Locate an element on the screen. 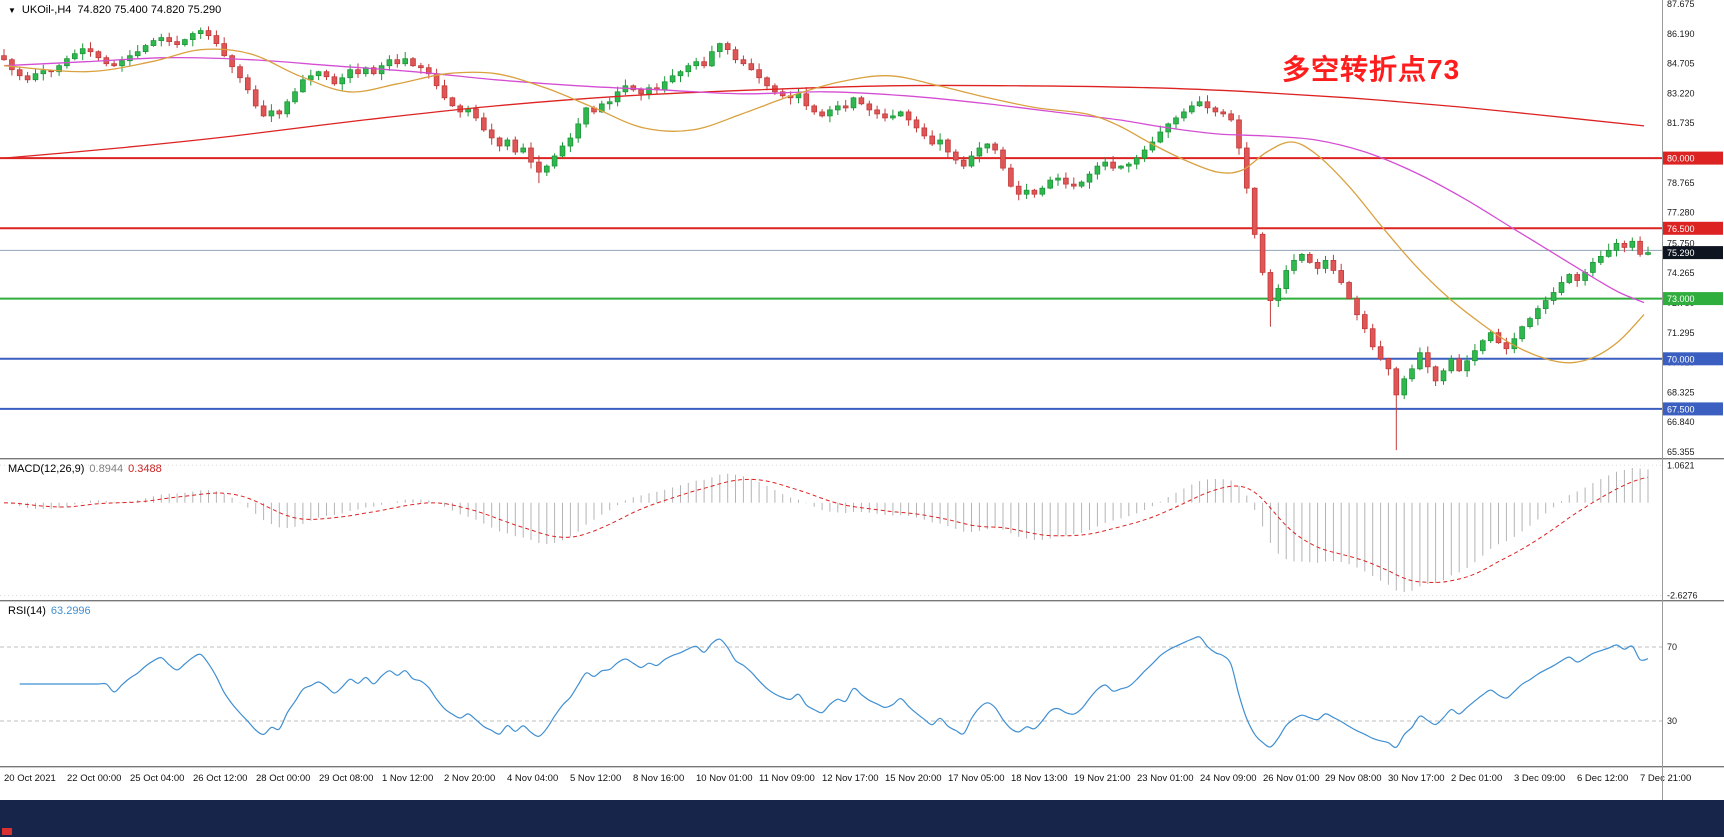  time-axis-label: 19 Nov 21:00 is located at coordinates (1102, 778).